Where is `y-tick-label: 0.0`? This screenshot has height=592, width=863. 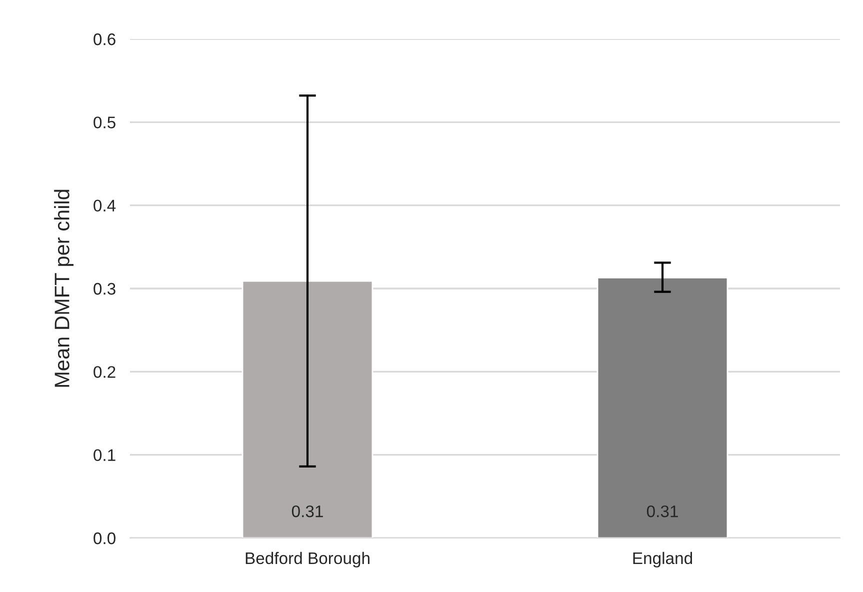
y-tick-label: 0.0 is located at coordinates (105, 538).